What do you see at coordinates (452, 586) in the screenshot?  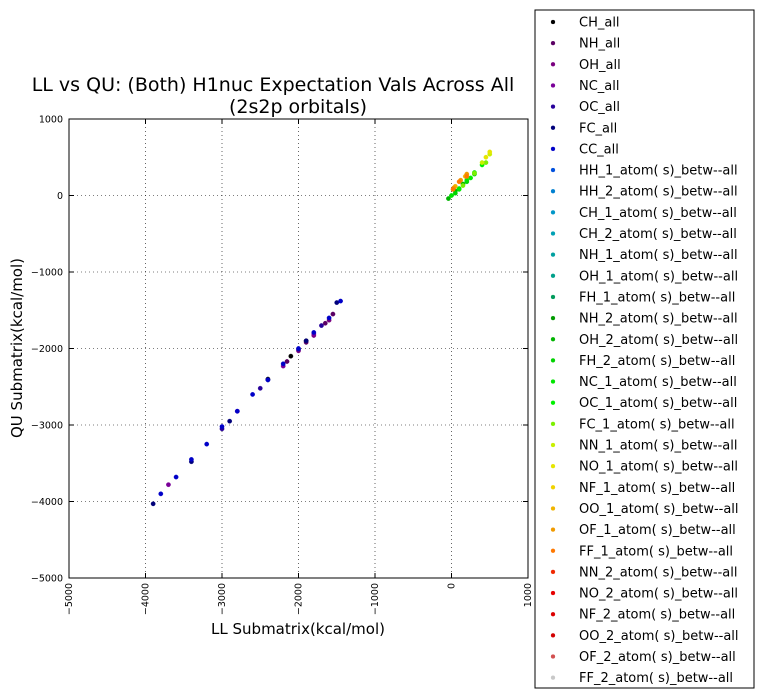 I see `x-tick-label: 0` at bounding box center [452, 586].